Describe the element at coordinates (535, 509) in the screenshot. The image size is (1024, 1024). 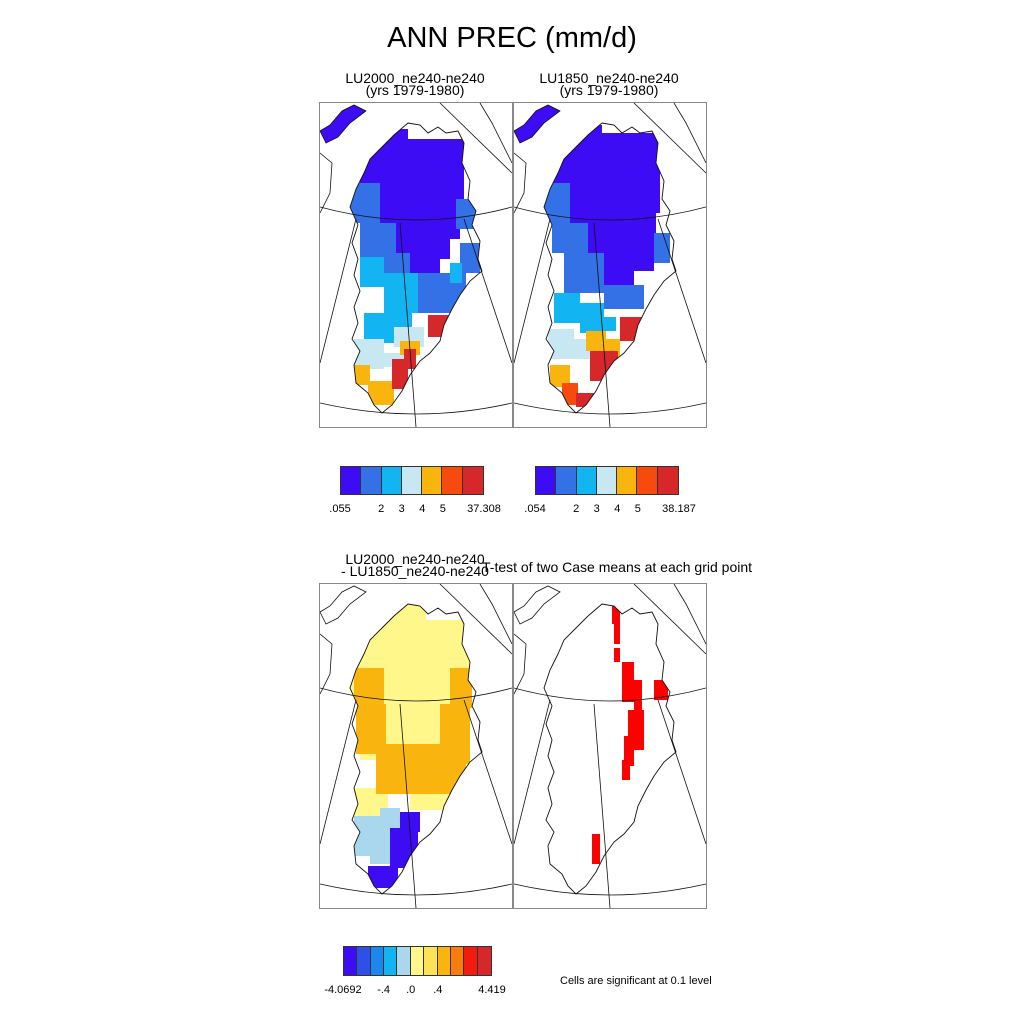
I see `colorbar-tick-label: .054` at that location.